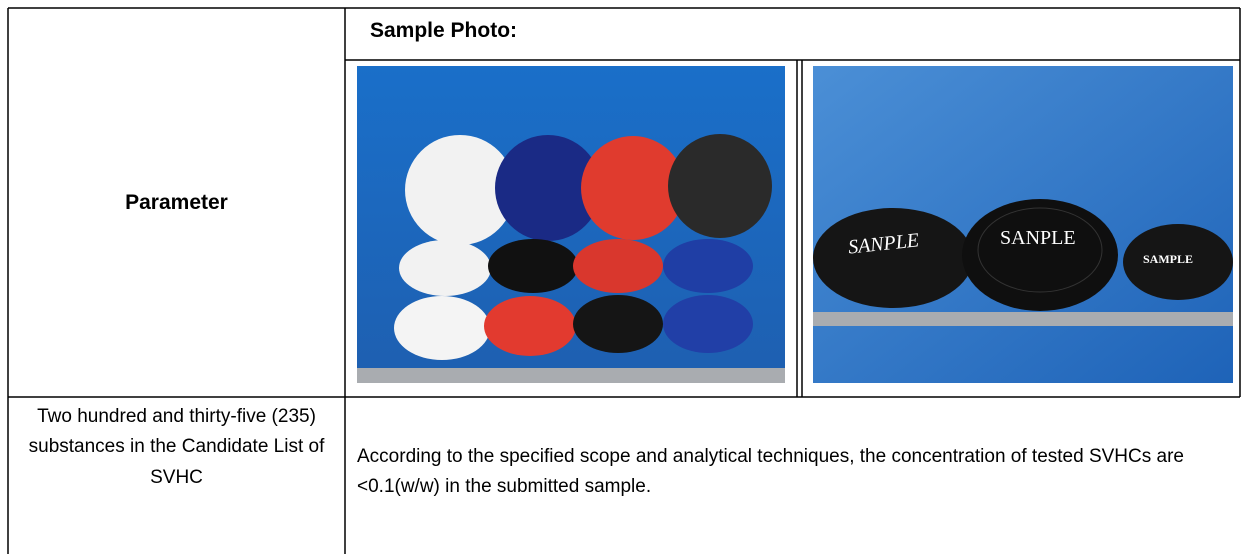 The image size is (1253, 554). Describe the element at coordinates (1168, 259) in the screenshot. I see `disc-label: SAMPLE` at that location.